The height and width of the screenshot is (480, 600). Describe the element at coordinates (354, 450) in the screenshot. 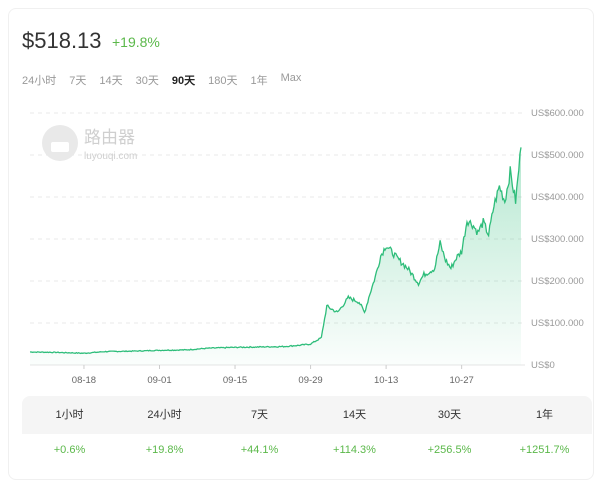

I see `period-change: +114.3%` at that location.